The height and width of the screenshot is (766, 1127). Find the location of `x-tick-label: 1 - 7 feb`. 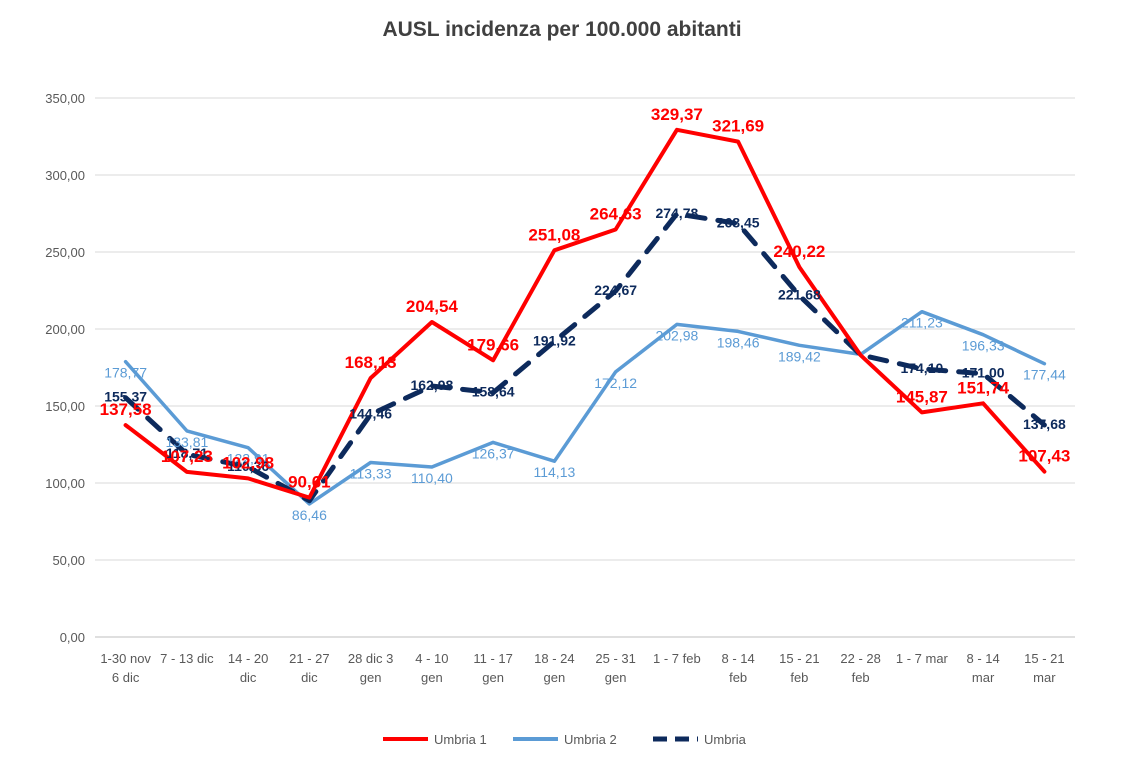

x-tick-label: 1 - 7 feb is located at coordinates (677, 658).